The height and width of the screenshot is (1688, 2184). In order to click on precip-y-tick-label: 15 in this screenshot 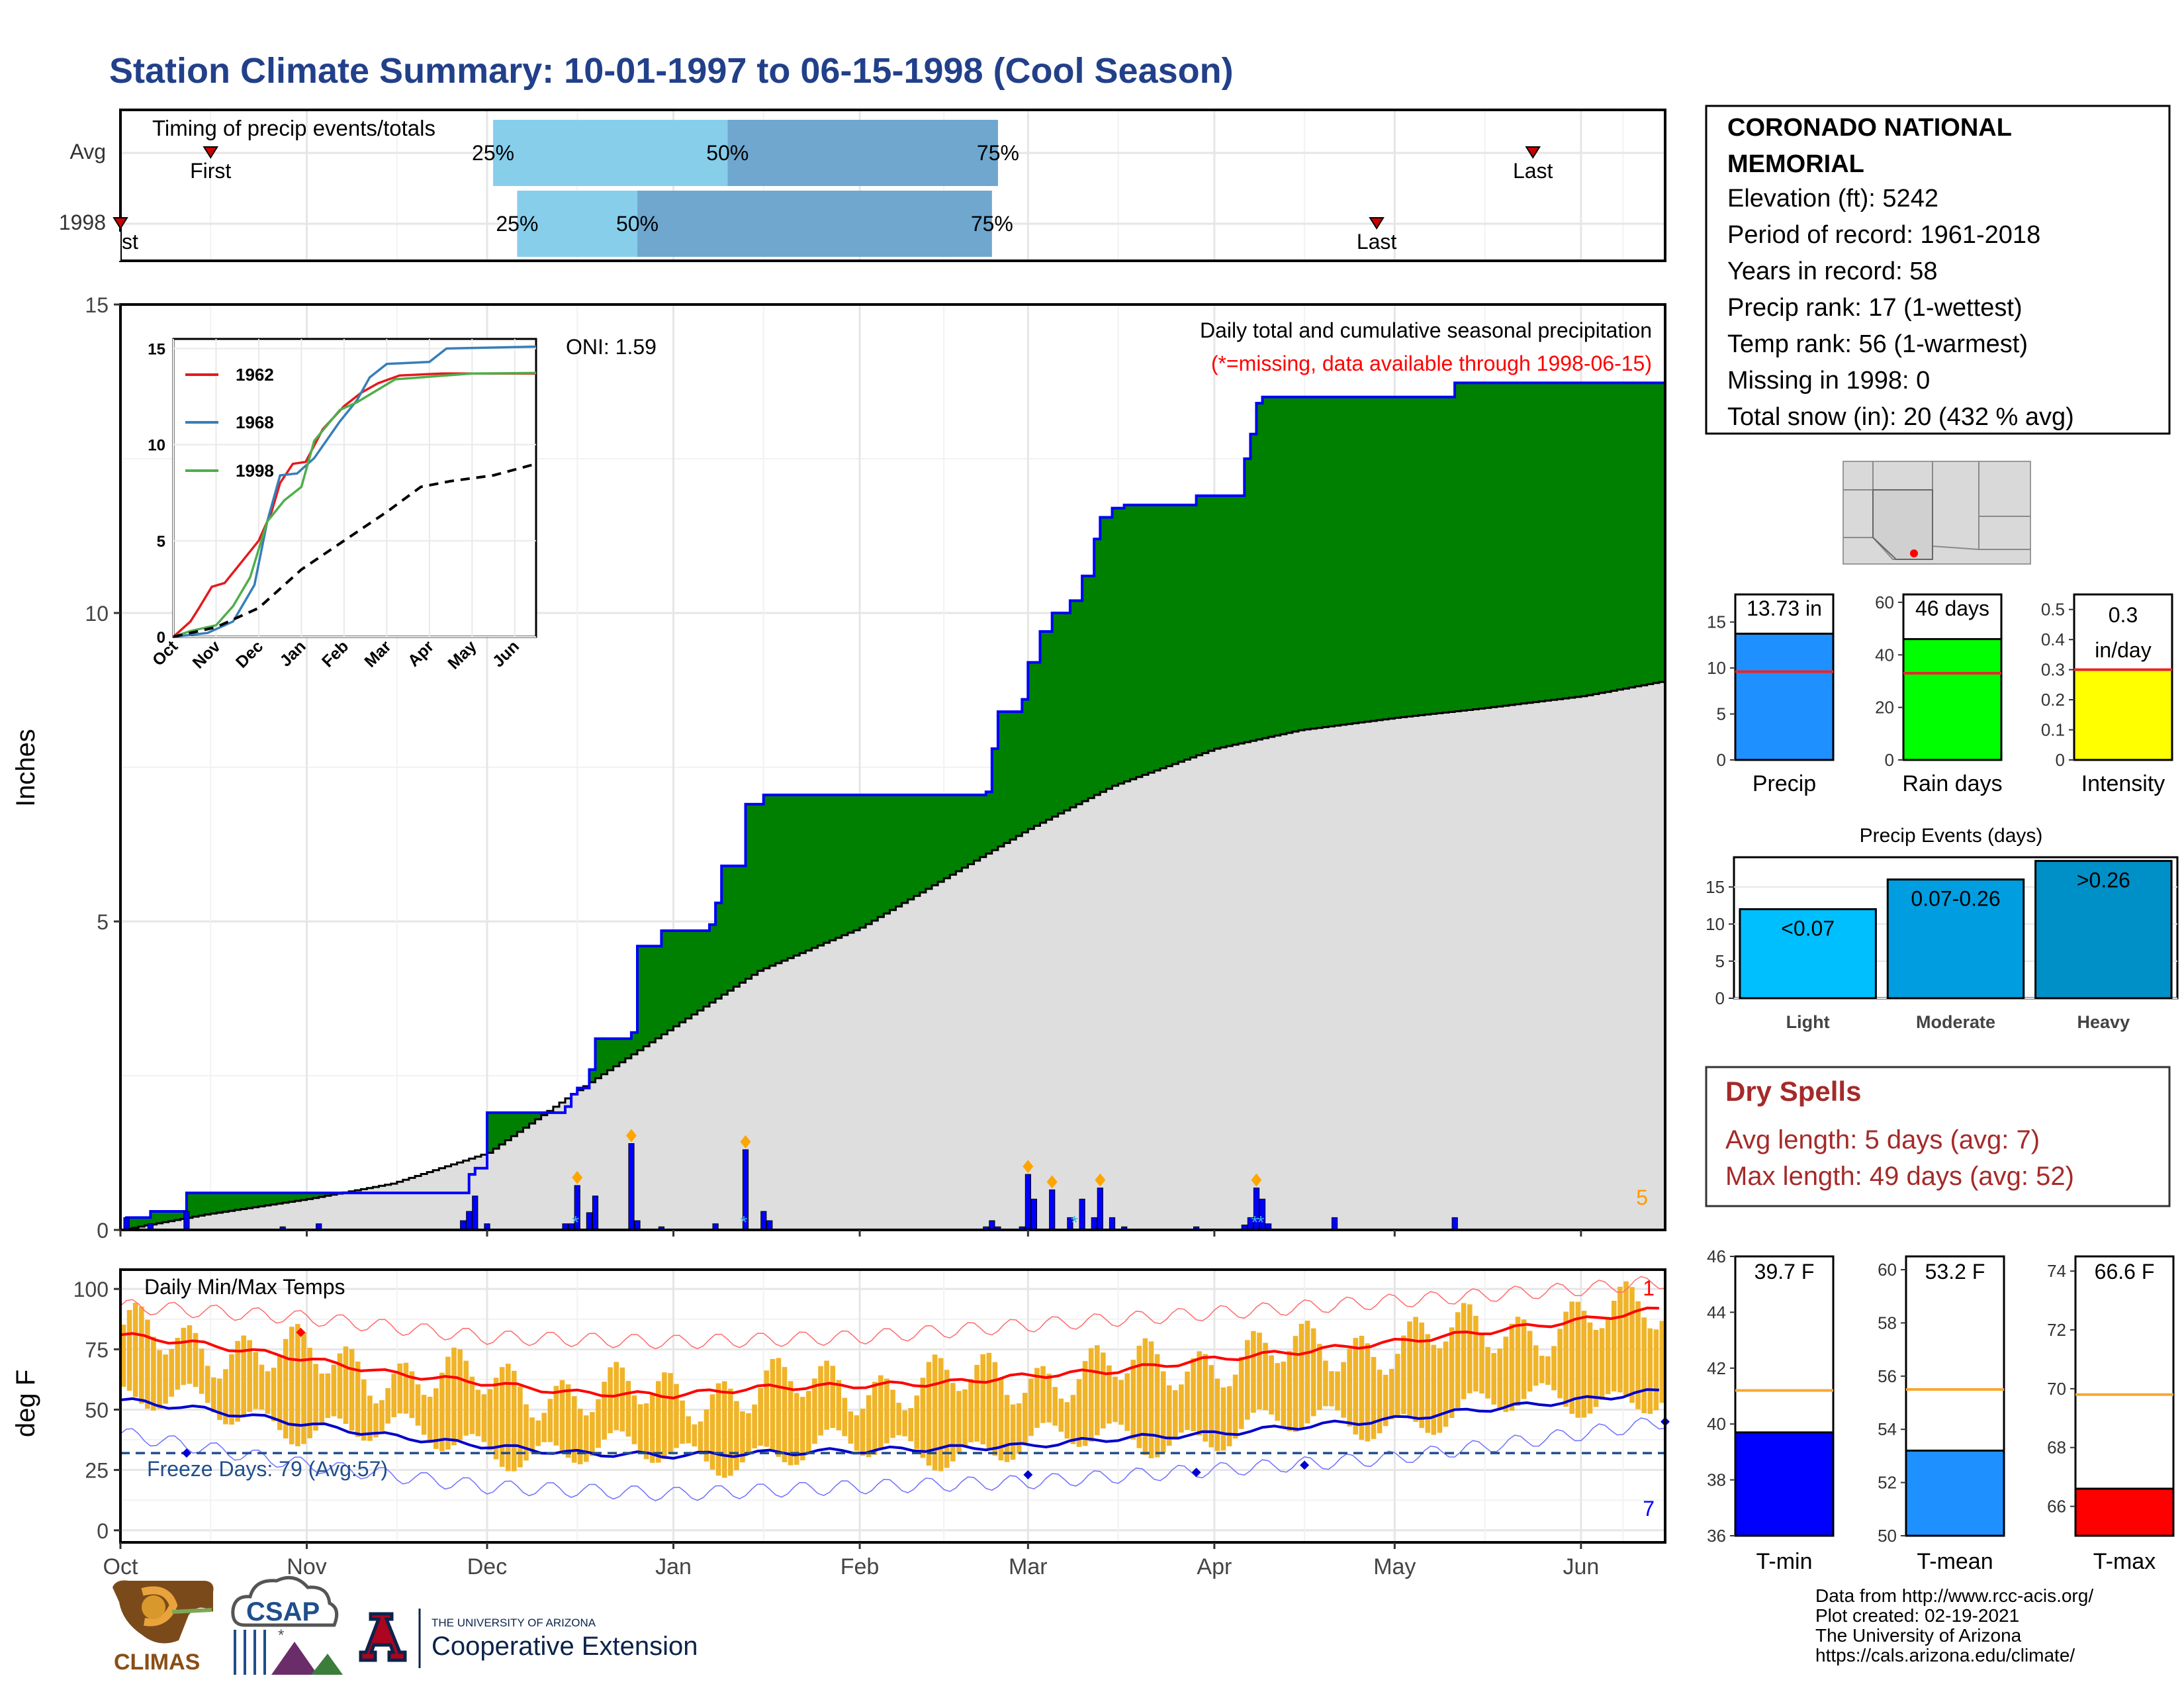, I will do `click(97, 305)`.